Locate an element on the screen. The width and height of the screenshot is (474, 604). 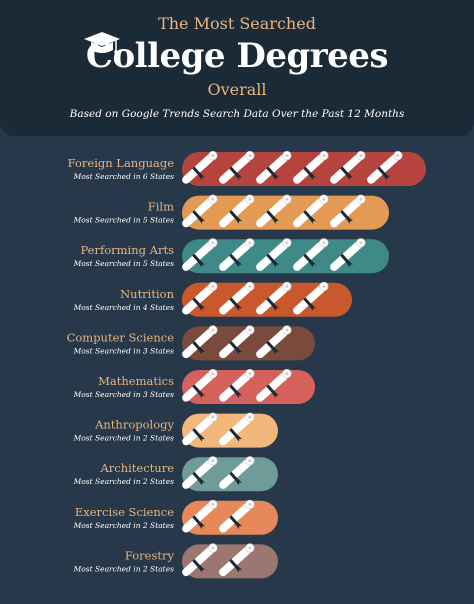
category-label: Exercise Science is located at coordinates (124, 512).